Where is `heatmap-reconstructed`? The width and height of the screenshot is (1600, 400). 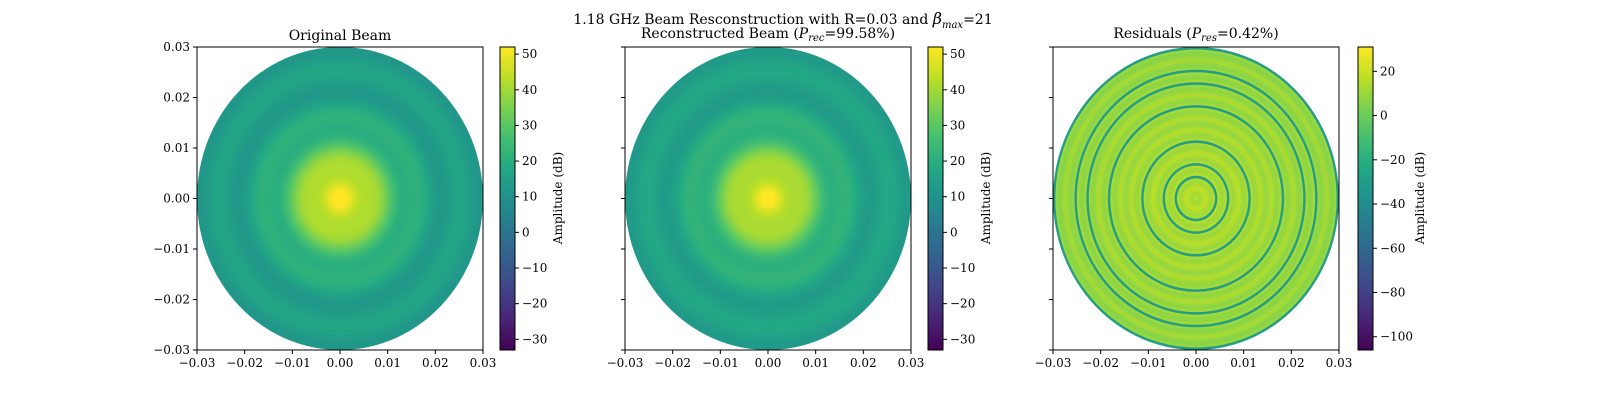 heatmap-reconstructed is located at coordinates (768, 198).